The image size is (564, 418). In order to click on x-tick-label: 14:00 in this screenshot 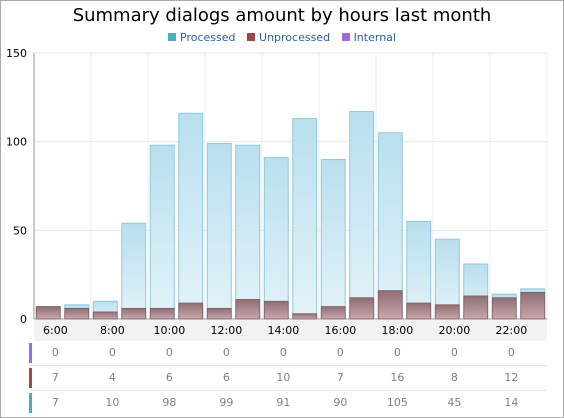, I will do `click(284, 330)`.